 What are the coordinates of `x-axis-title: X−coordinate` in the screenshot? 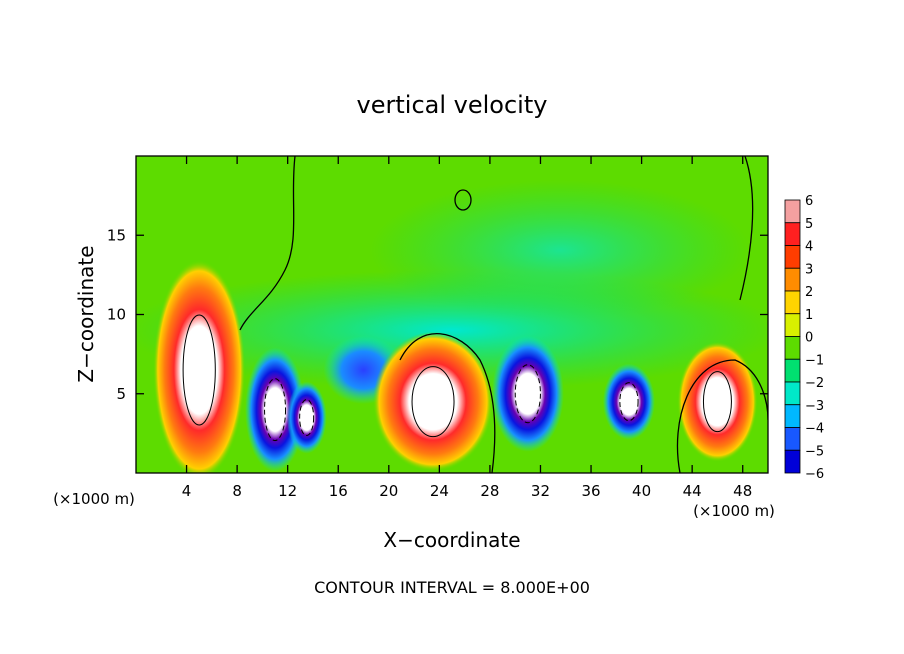 It's located at (451, 540).